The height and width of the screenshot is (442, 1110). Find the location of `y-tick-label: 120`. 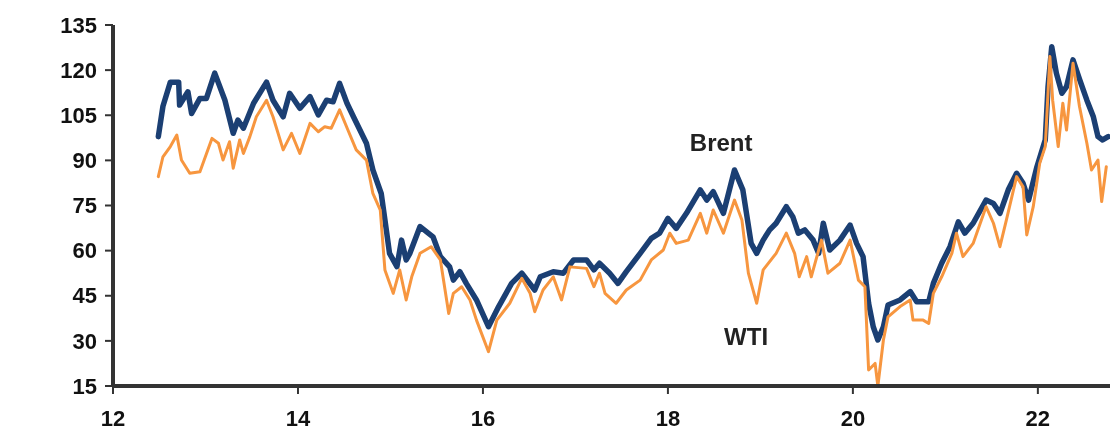

y-tick-label: 120 is located at coordinates (78, 70).